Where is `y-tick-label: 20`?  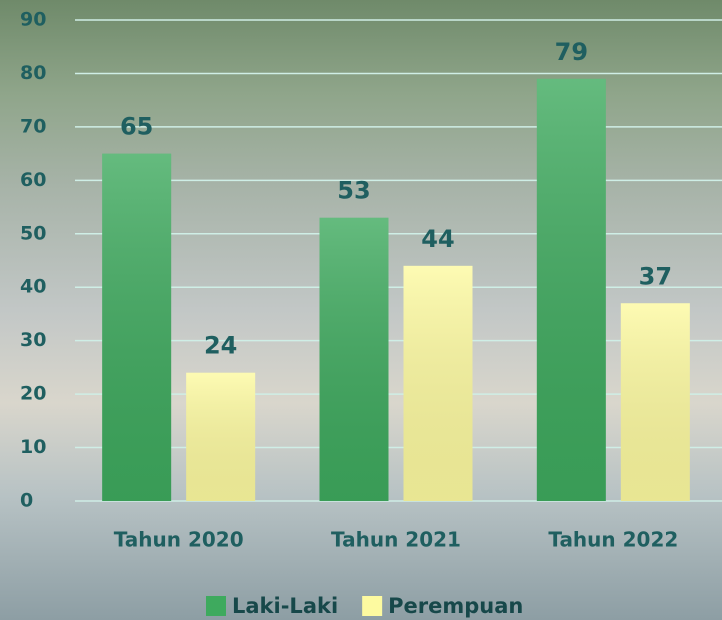 y-tick-label: 20 is located at coordinates (33, 394).